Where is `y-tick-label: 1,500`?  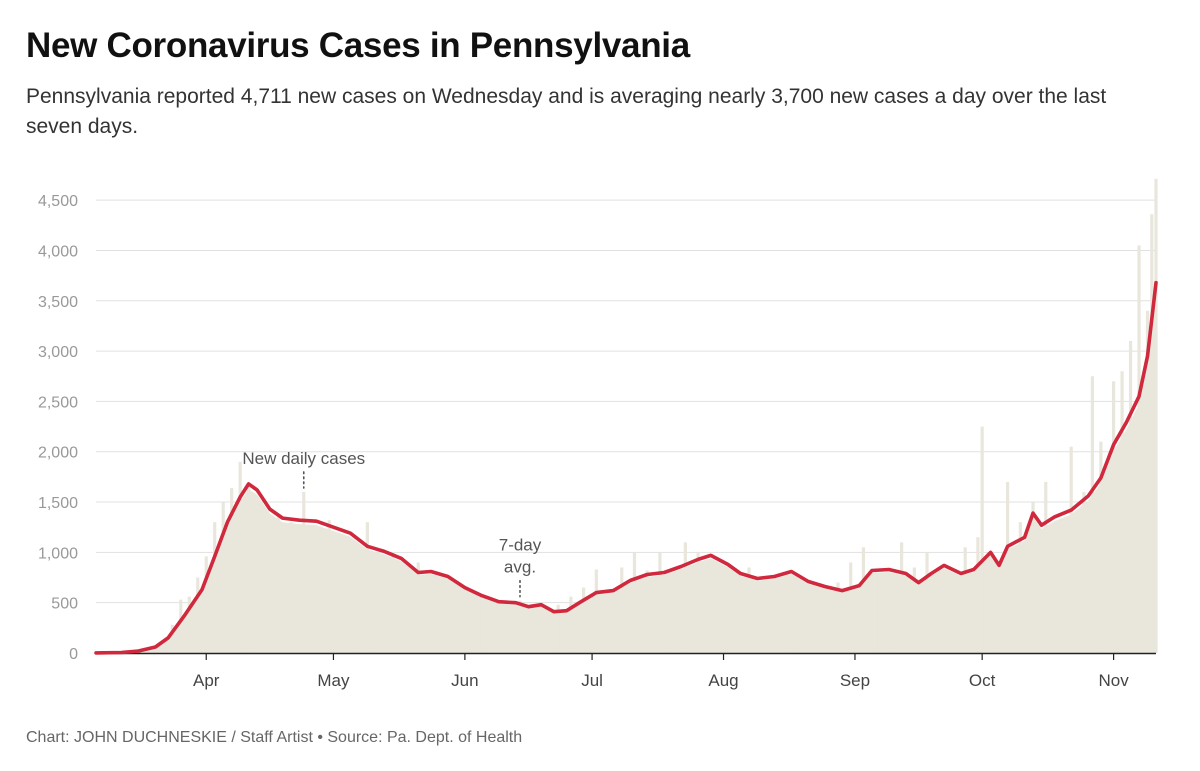 y-tick-label: 1,500 is located at coordinates (58, 503).